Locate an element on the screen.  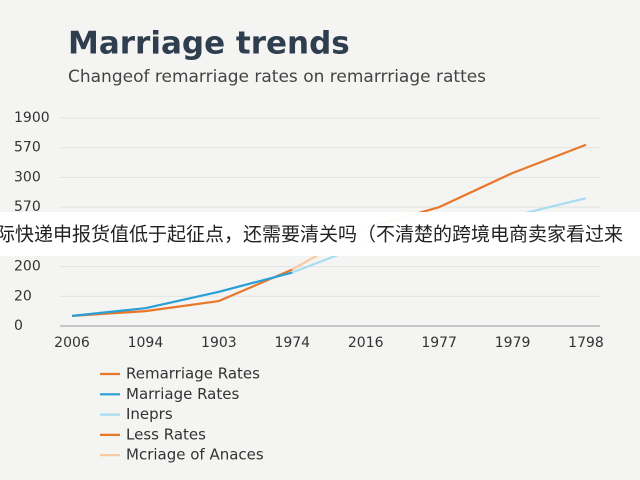
x-tick-label: 1798 is located at coordinates (586, 343).